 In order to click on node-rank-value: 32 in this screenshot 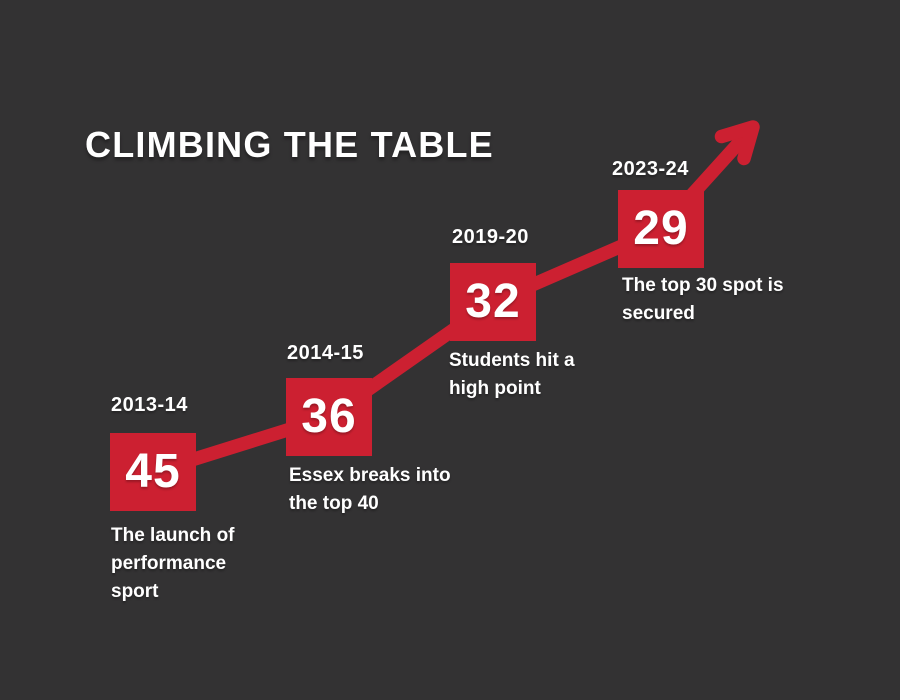, I will do `click(493, 301)`.